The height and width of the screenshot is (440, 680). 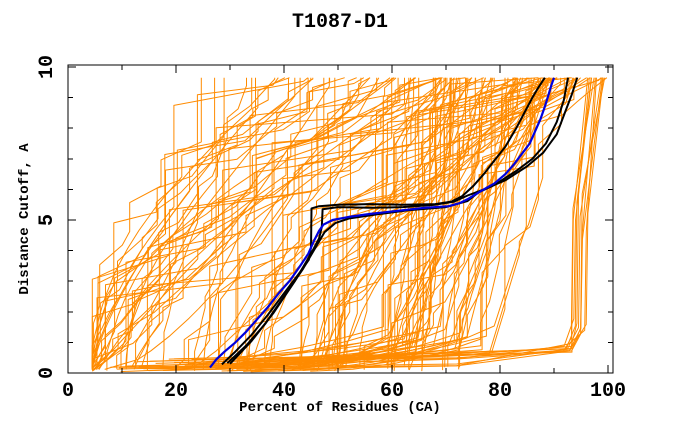 I want to click on chart-title: T1087-D1, so click(x=340, y=22).